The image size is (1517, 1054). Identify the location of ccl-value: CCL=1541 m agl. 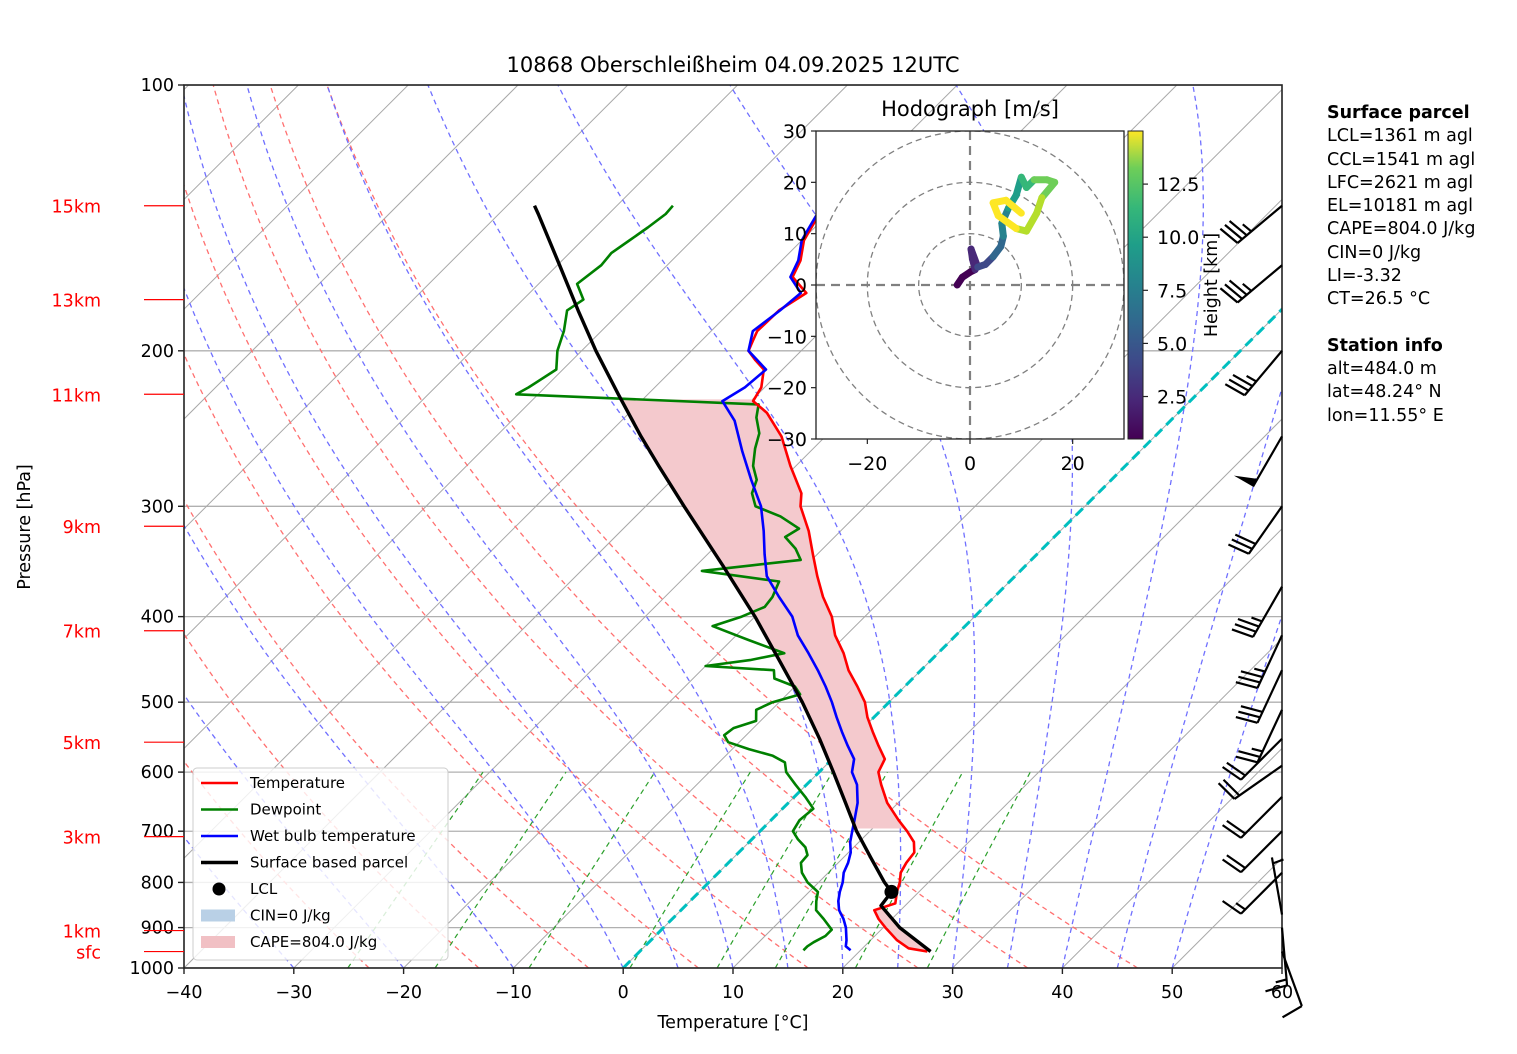
(1401, 159).